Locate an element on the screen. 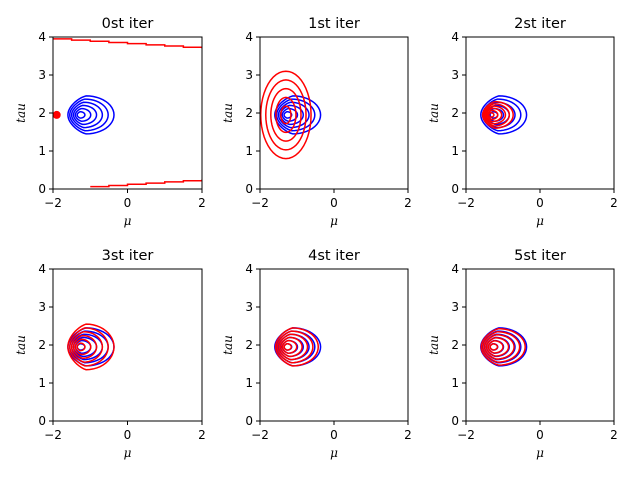 The height and width of the screenshot is (480, 640). subplot-title: 4st iter is located at coordinates (334, 256).